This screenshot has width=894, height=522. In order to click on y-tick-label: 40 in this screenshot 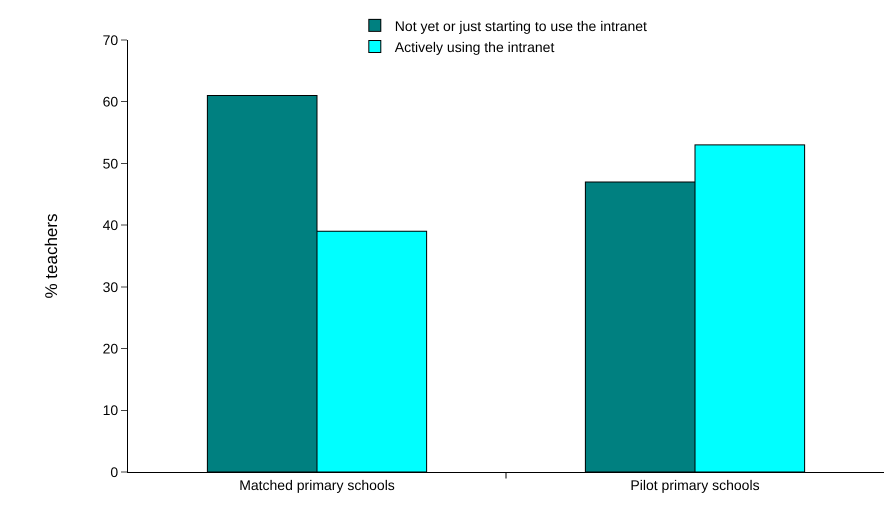, I will do `click(110, 225)`.